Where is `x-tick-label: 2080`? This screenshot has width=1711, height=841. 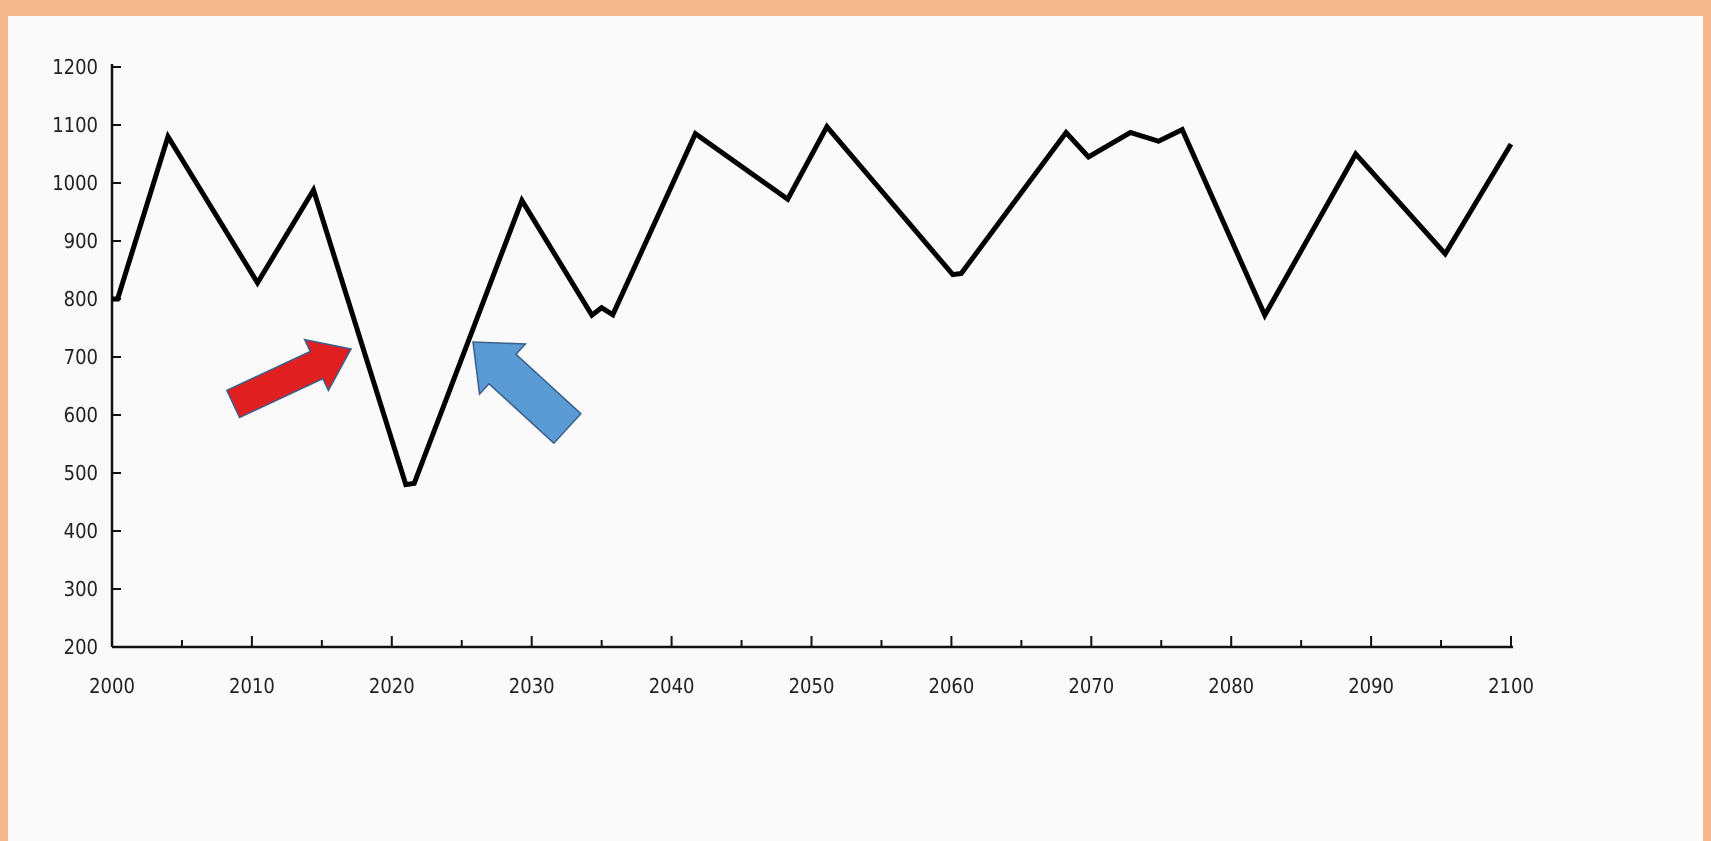 x-tick-label: 2080 is located at coordinates (1231, 686).